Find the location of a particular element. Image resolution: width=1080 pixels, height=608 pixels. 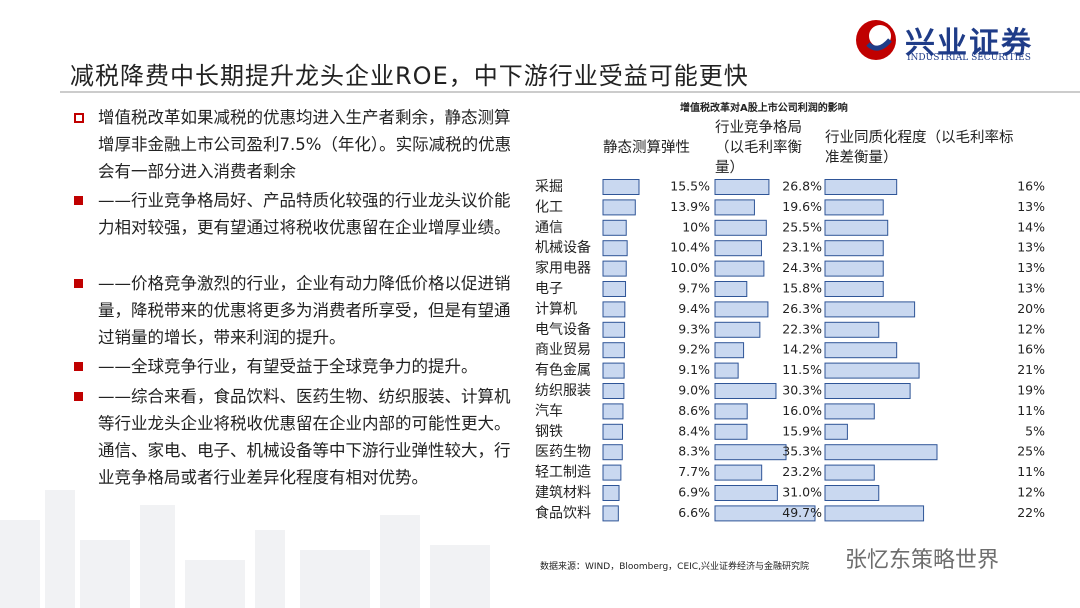

value-label: 8.3% is located at coordinates (694, 451).